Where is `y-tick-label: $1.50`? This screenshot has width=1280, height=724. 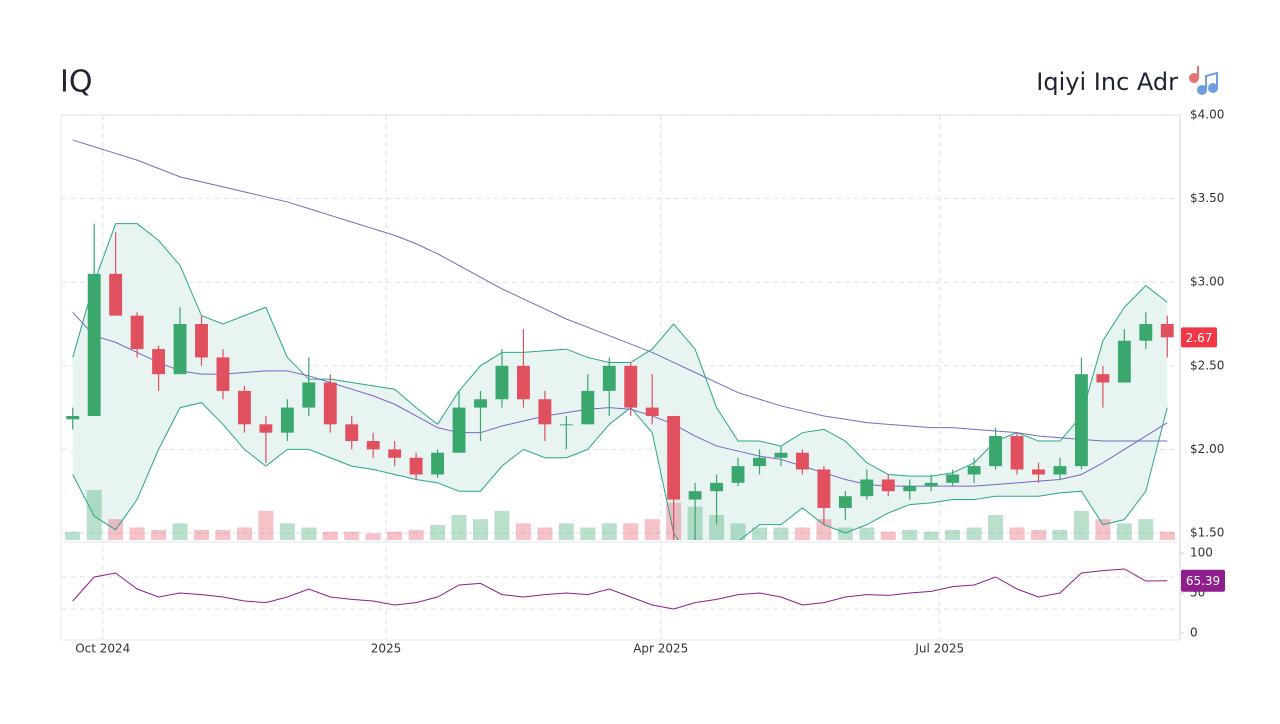
y-tick-label: $1.50 is located at coordinates (1207, 533).